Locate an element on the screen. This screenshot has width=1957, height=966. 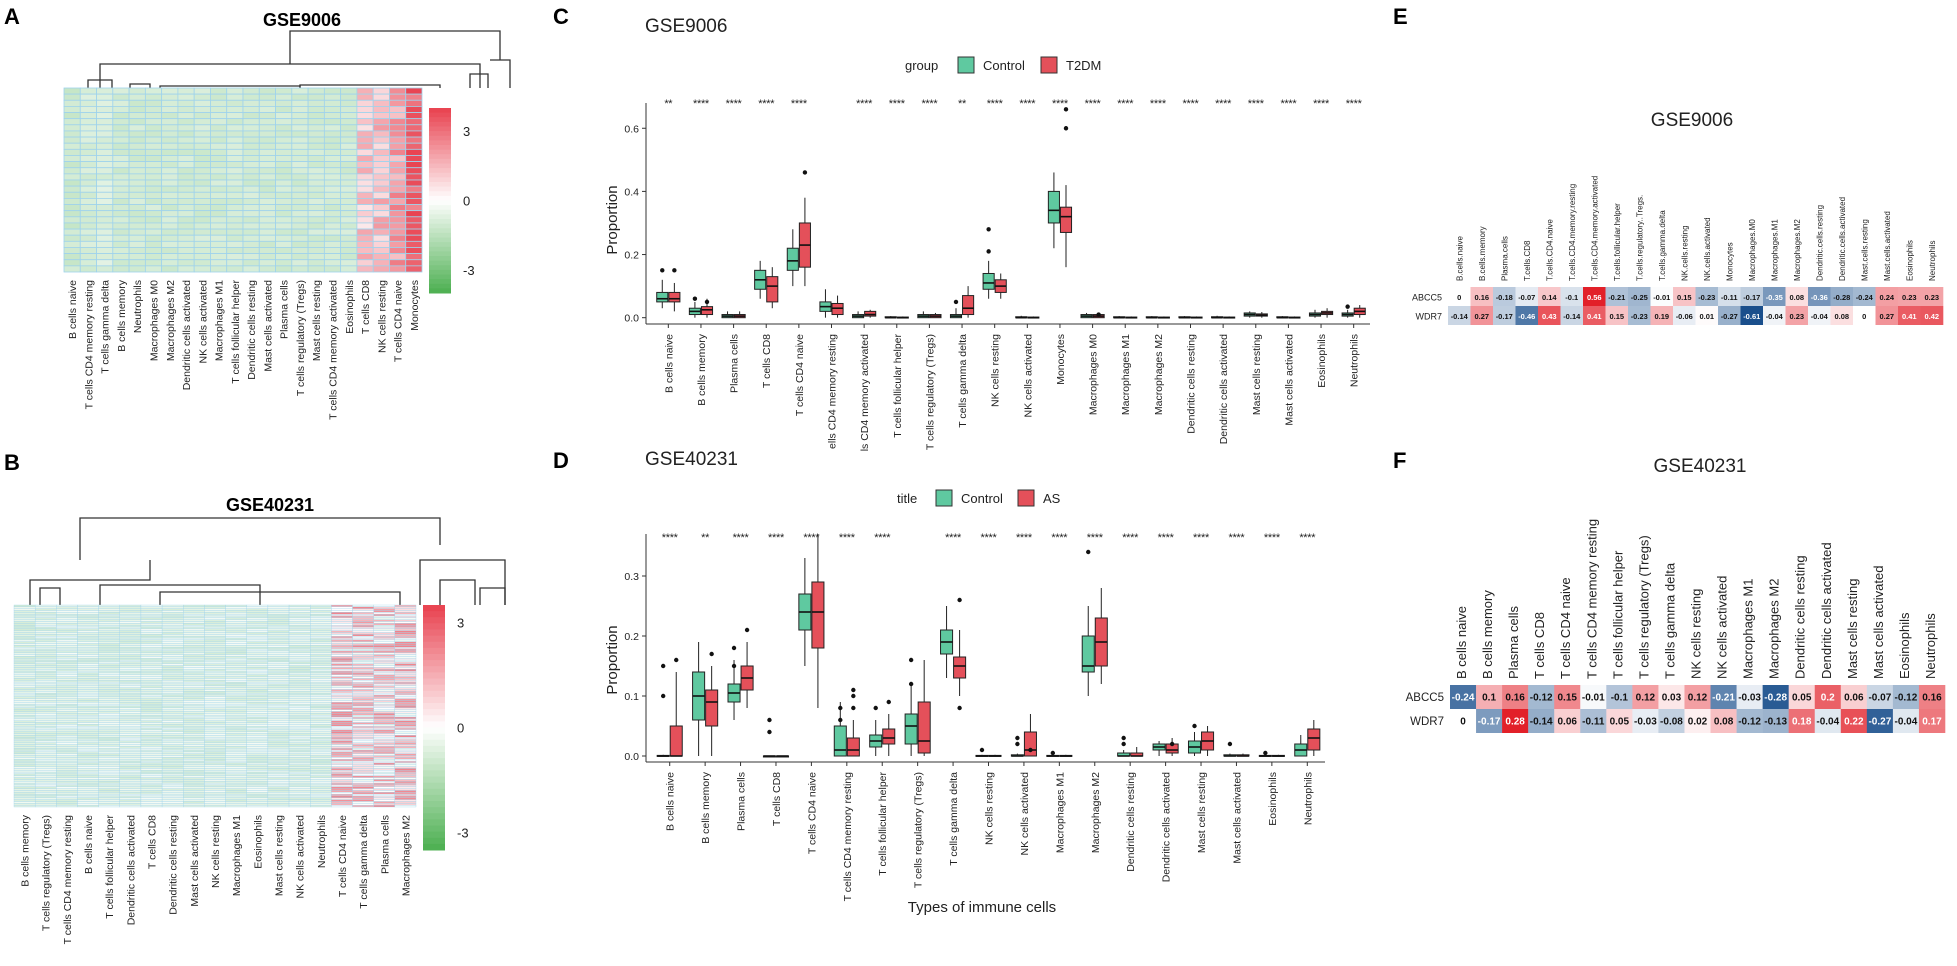
corr-f-title: GSE40231 is located at coordinates (1700, 466).